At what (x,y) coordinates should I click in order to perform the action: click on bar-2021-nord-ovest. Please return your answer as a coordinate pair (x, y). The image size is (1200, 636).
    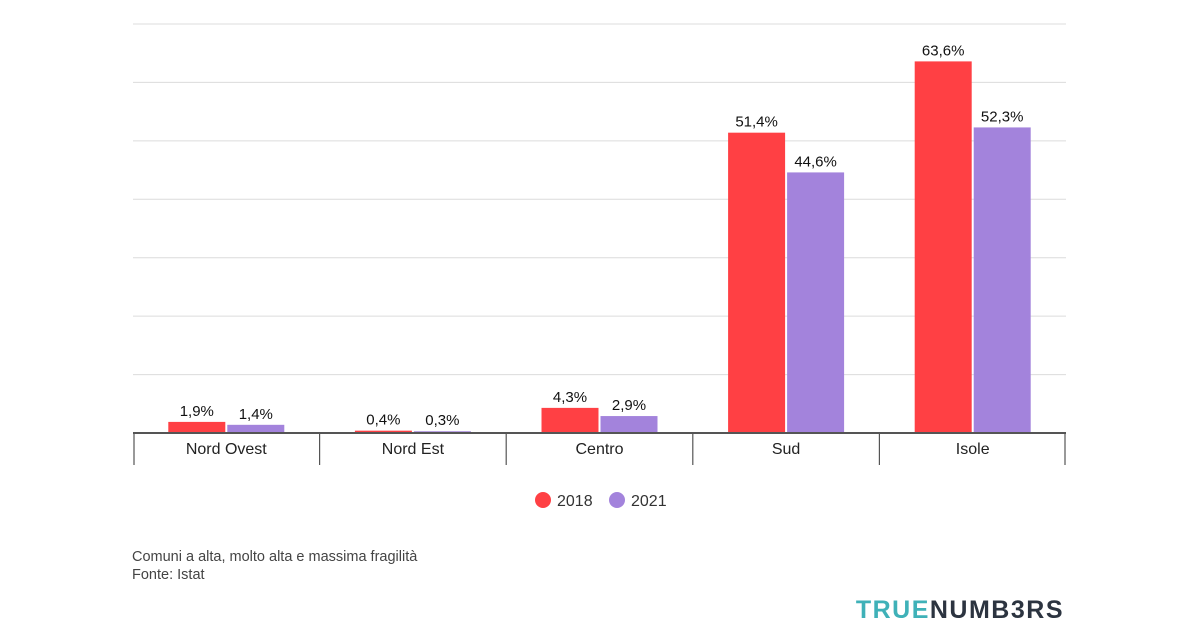
    Looking at the image, I should click on (256, 428).